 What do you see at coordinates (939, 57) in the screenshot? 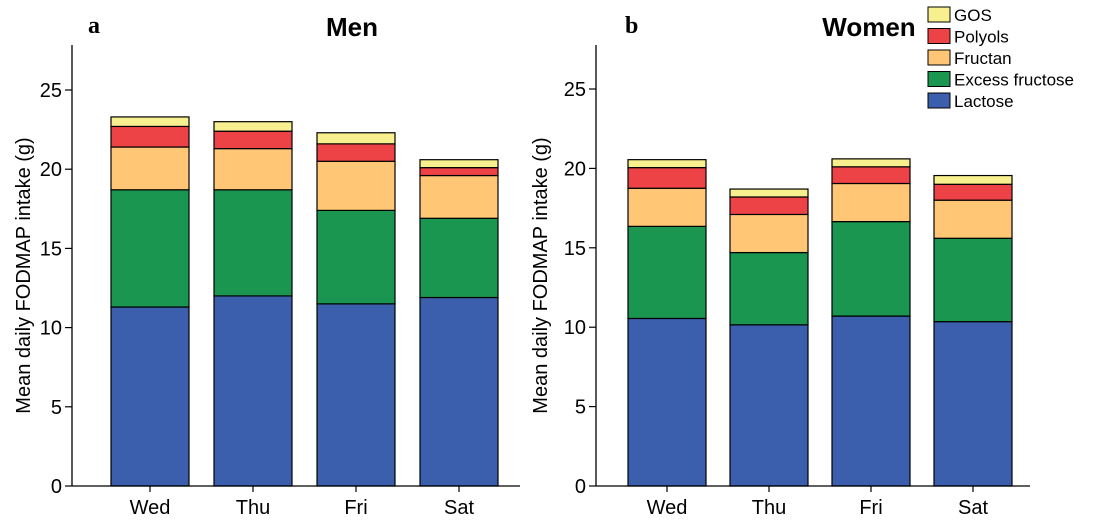
I see `legend-swatch-fructan` at bounding box center [939, 57].